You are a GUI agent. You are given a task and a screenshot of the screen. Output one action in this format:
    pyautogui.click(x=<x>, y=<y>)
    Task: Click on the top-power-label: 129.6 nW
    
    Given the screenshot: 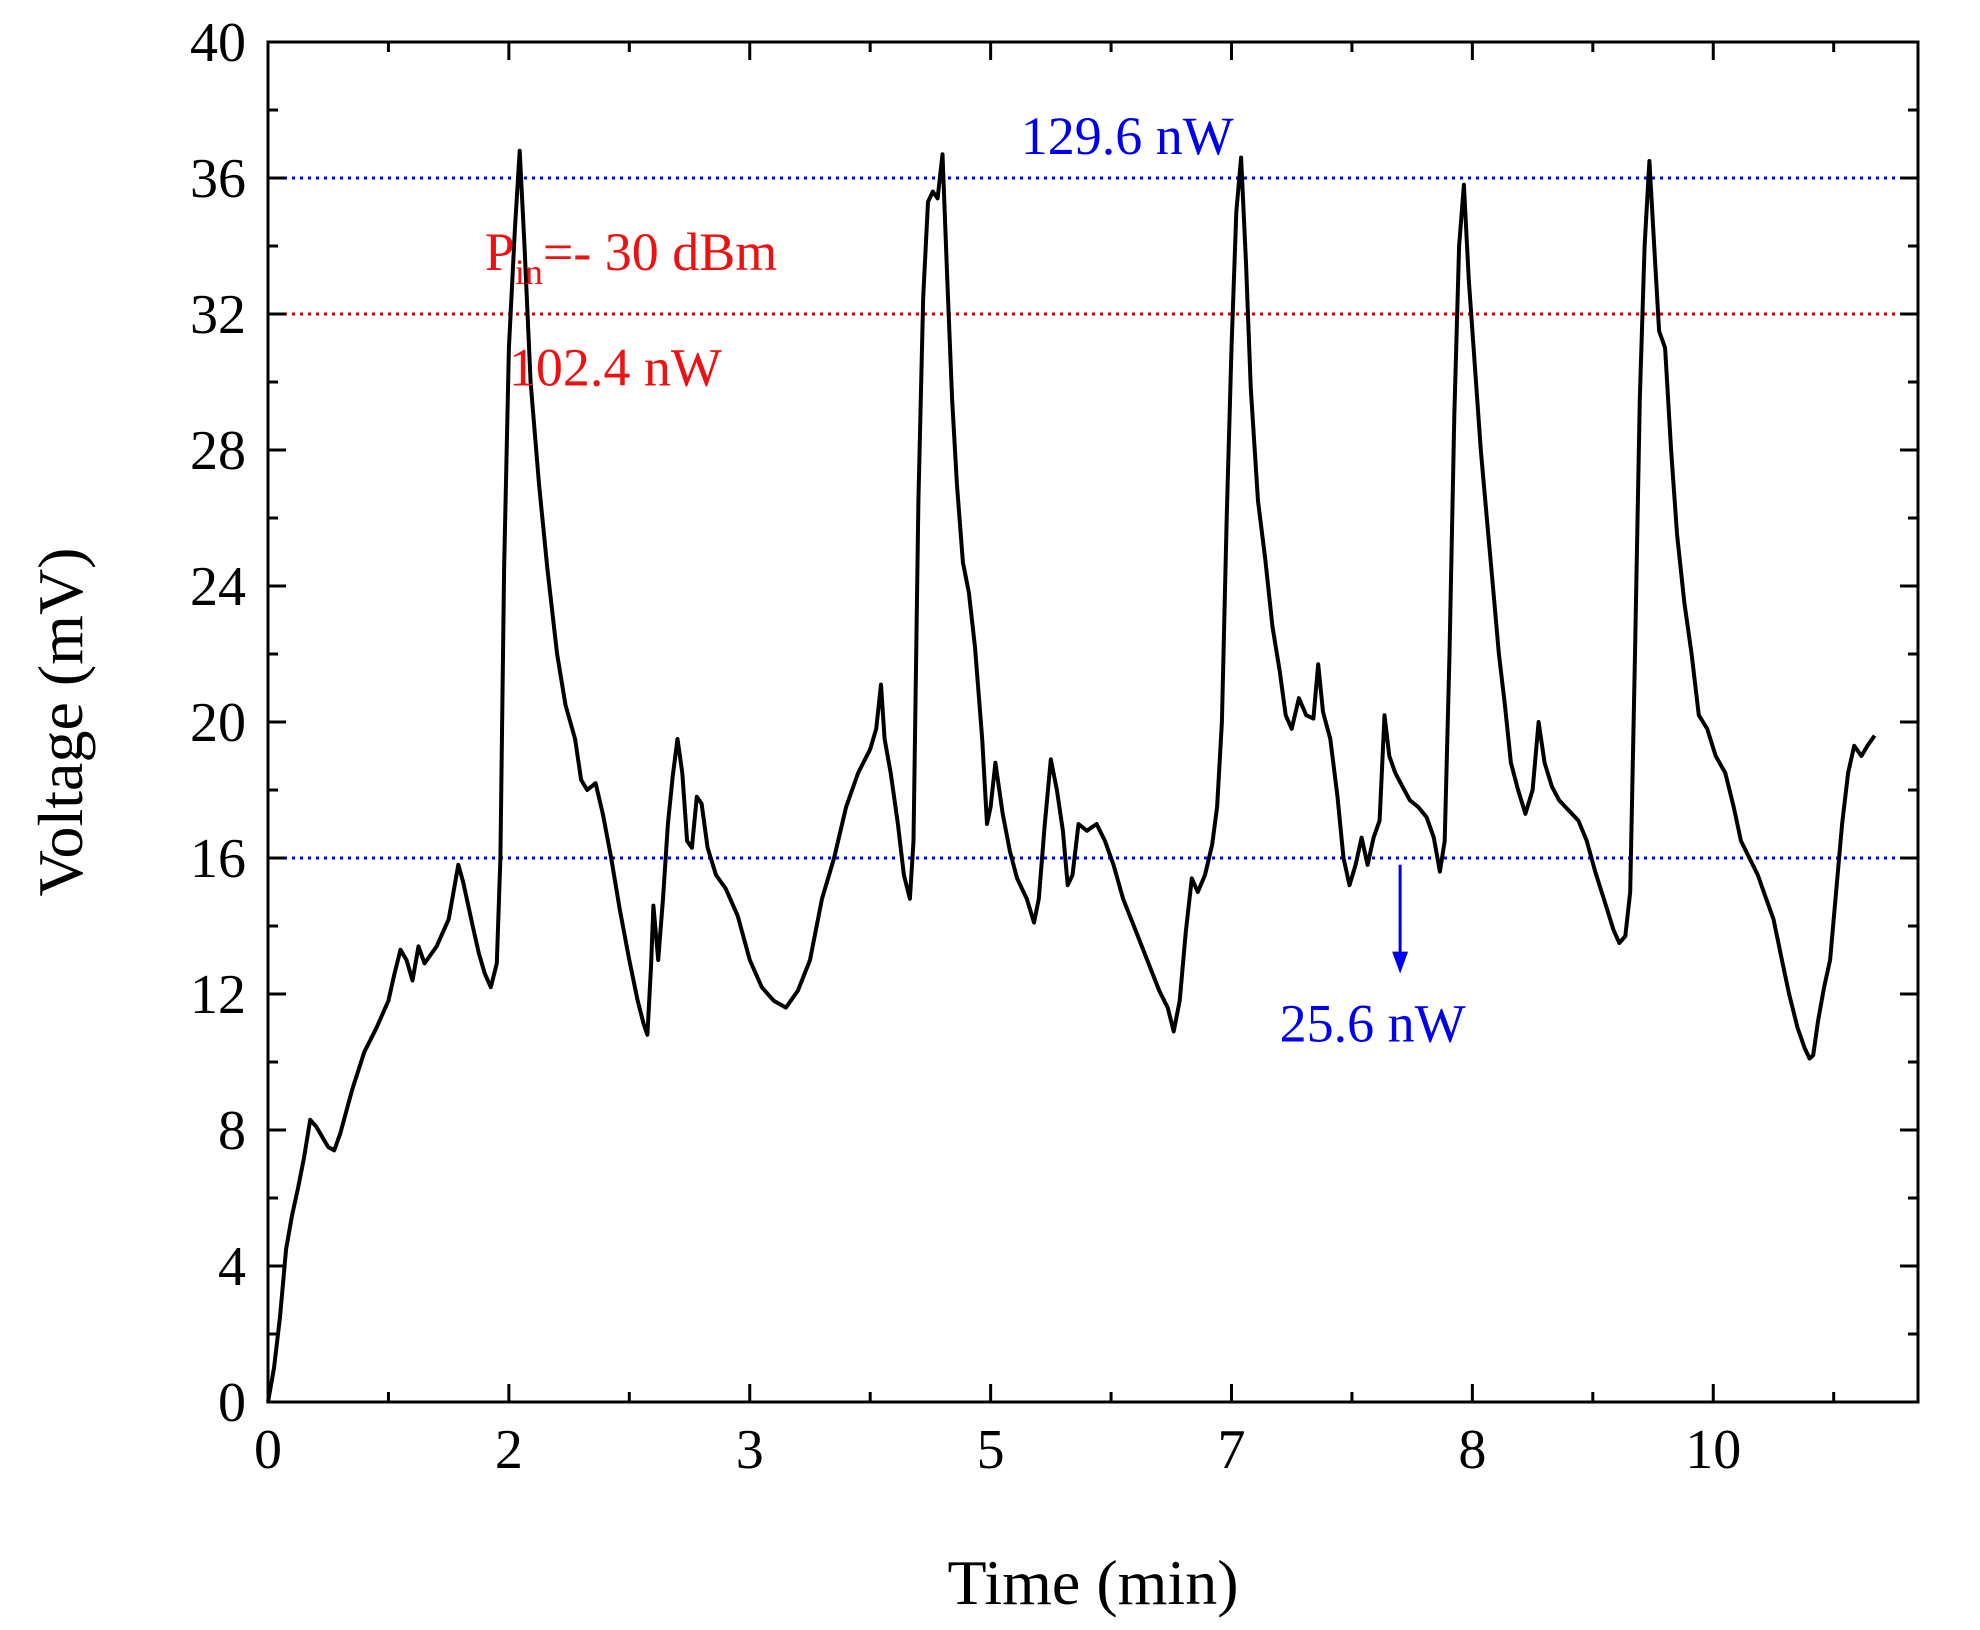 What is the action you would take?
    pyautogui.click(x=1127, y=136)
    